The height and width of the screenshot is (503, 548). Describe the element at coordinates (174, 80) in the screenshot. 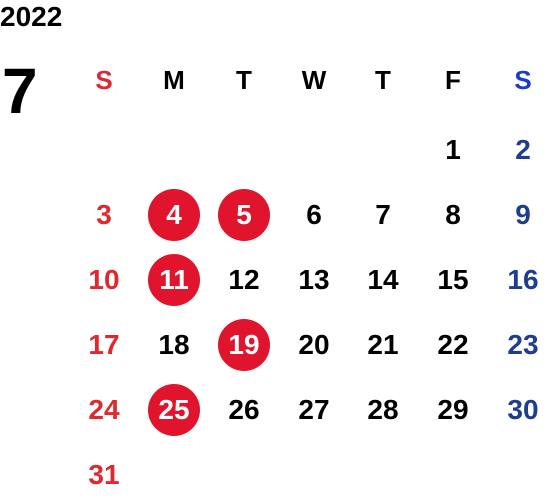

I see `weekday-header: M` at that location.